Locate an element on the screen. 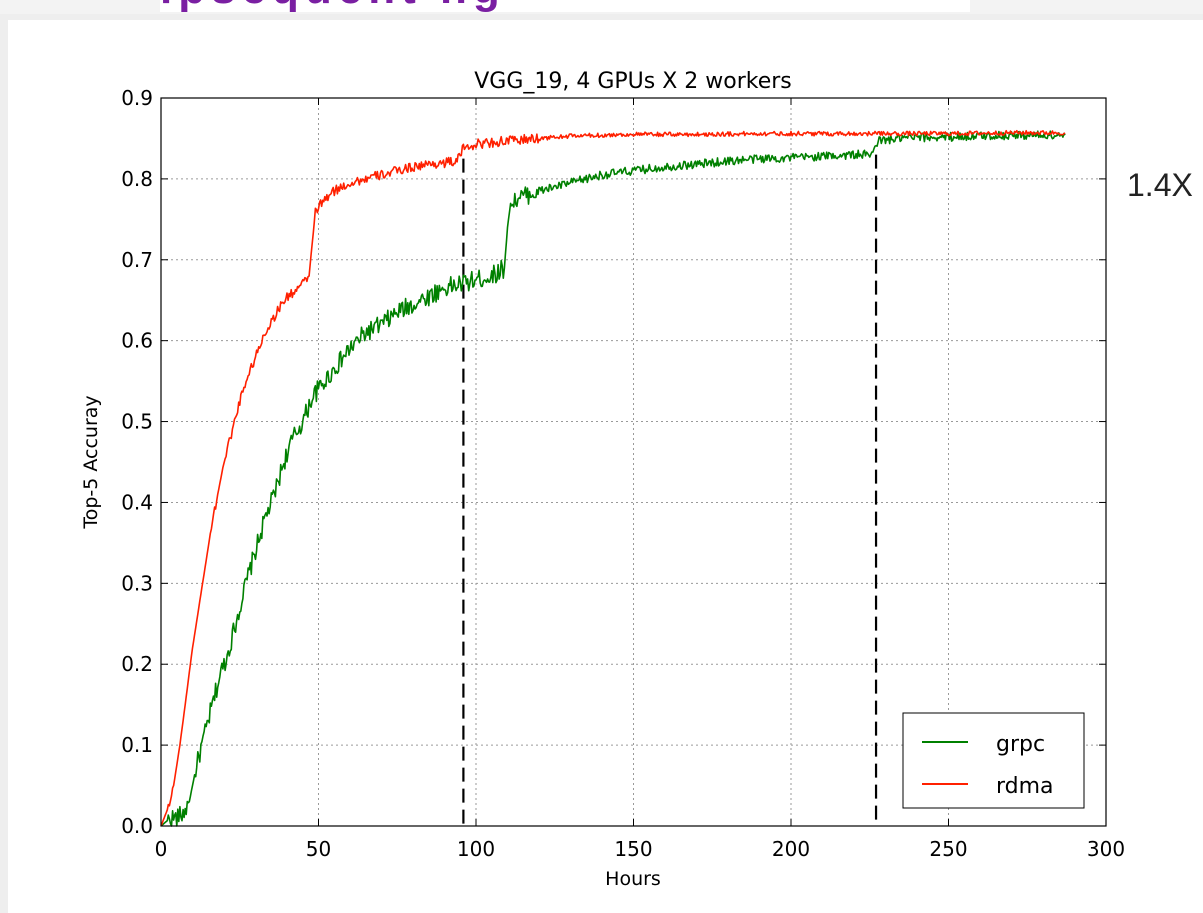  y-tick-label: 0.6 is located at coordinates (137, 341).